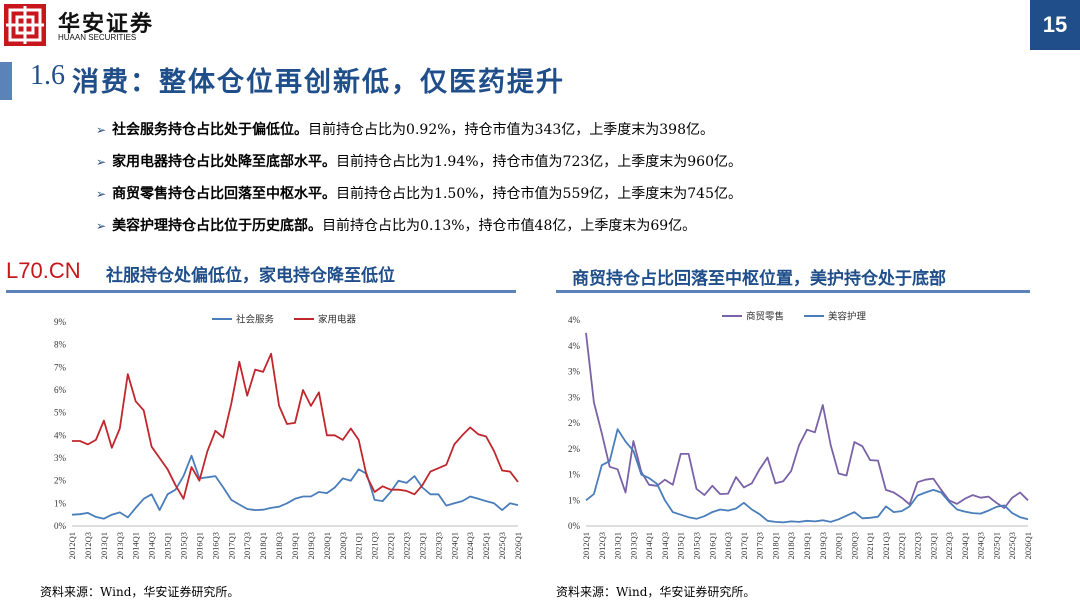  Describe the element at coordinates (224, 162) in the screenshot. I see `bullet-bold: 家用电器持仓占比处降至底部水平。` at that location.